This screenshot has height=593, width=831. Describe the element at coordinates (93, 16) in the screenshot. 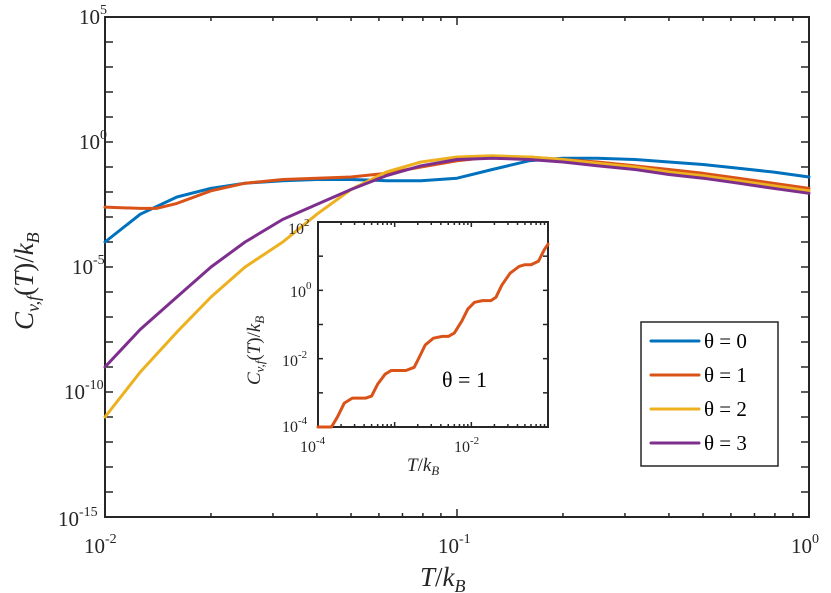

I see `y-tick-label-1e5: 10⁵` at that location.